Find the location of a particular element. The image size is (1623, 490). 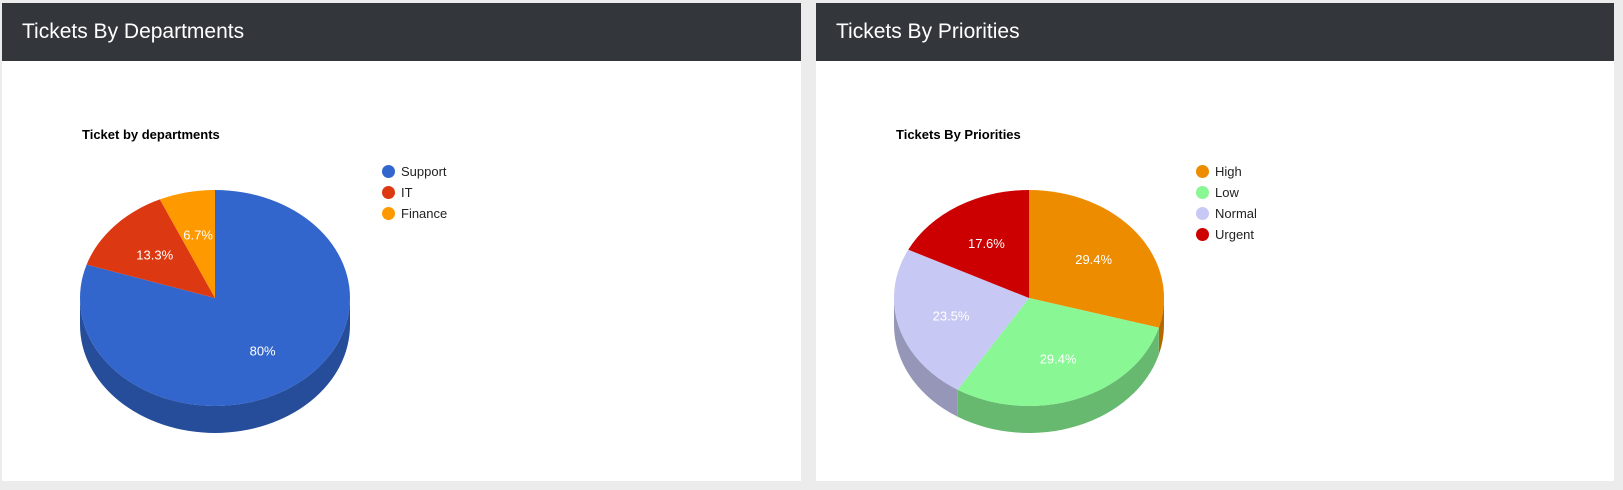

legend-item: High is located at coordinates (1226, 171).